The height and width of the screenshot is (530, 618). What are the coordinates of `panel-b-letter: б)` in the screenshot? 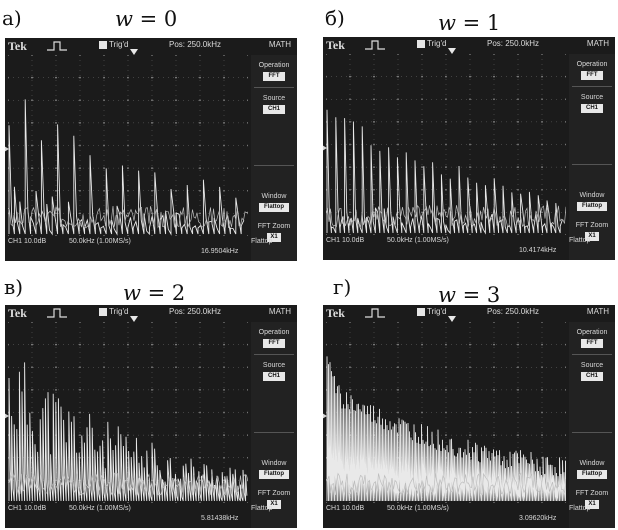 It's located at (335, 18).